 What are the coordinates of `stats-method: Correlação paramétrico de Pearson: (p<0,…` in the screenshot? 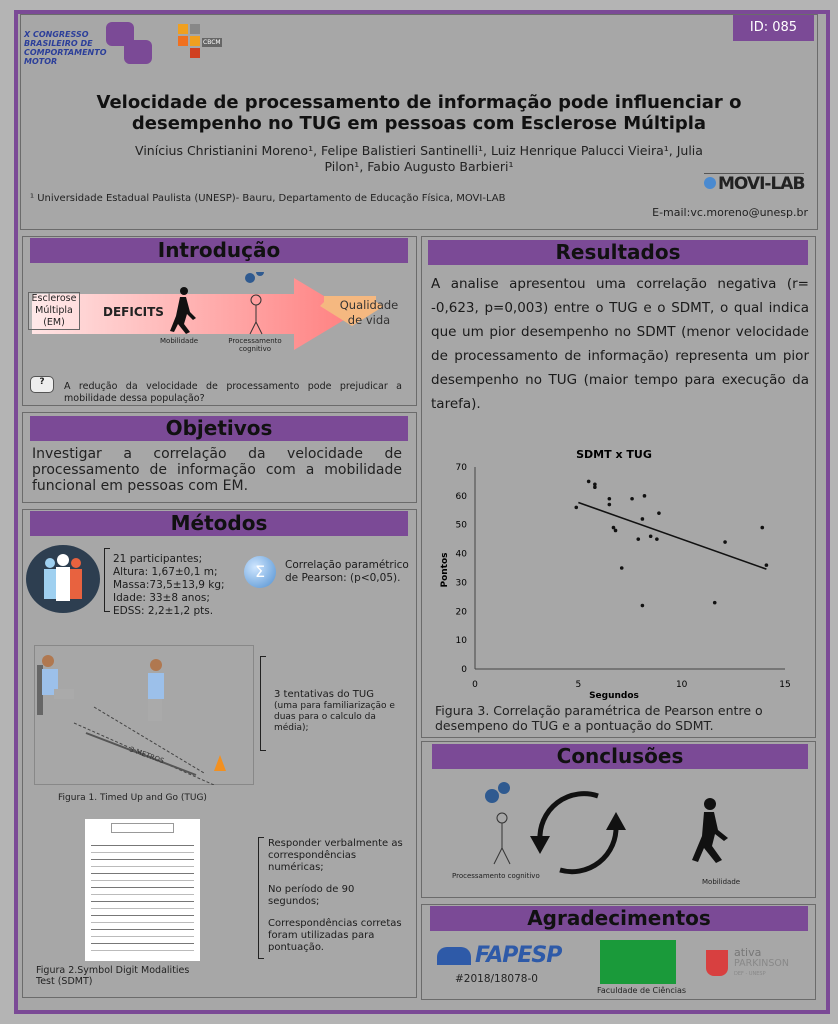 It's located at (347, 571).